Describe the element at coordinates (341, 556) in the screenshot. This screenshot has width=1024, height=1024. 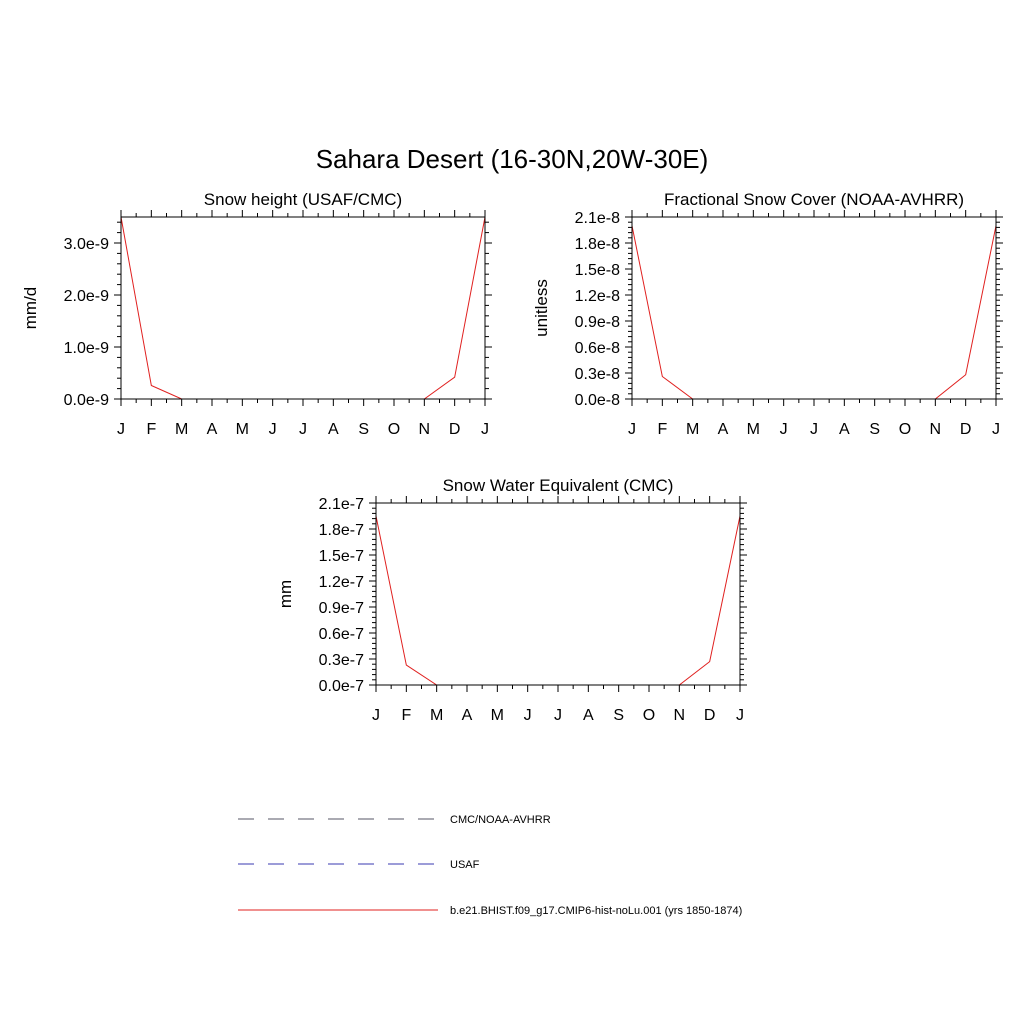
I see `y-tick-label: 1.5e-7` at that location.